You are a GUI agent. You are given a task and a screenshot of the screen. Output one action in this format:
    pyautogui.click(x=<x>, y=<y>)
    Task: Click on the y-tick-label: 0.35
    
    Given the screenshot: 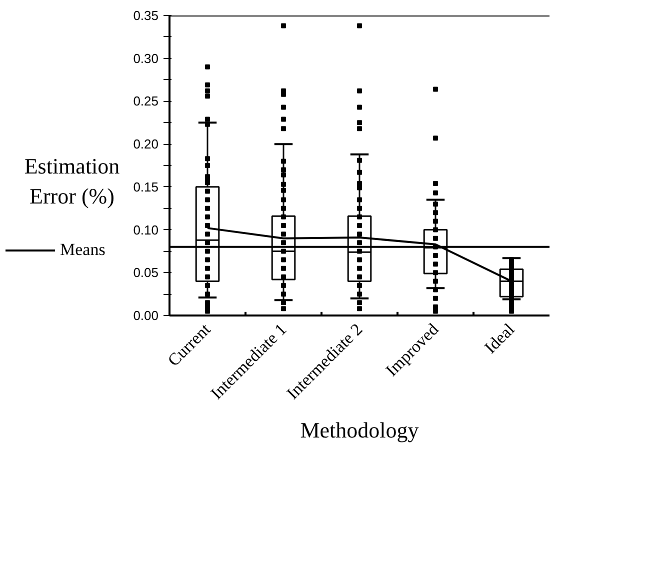 What is the action you would take?
    pyautogui.click(x=146, y=15)
    